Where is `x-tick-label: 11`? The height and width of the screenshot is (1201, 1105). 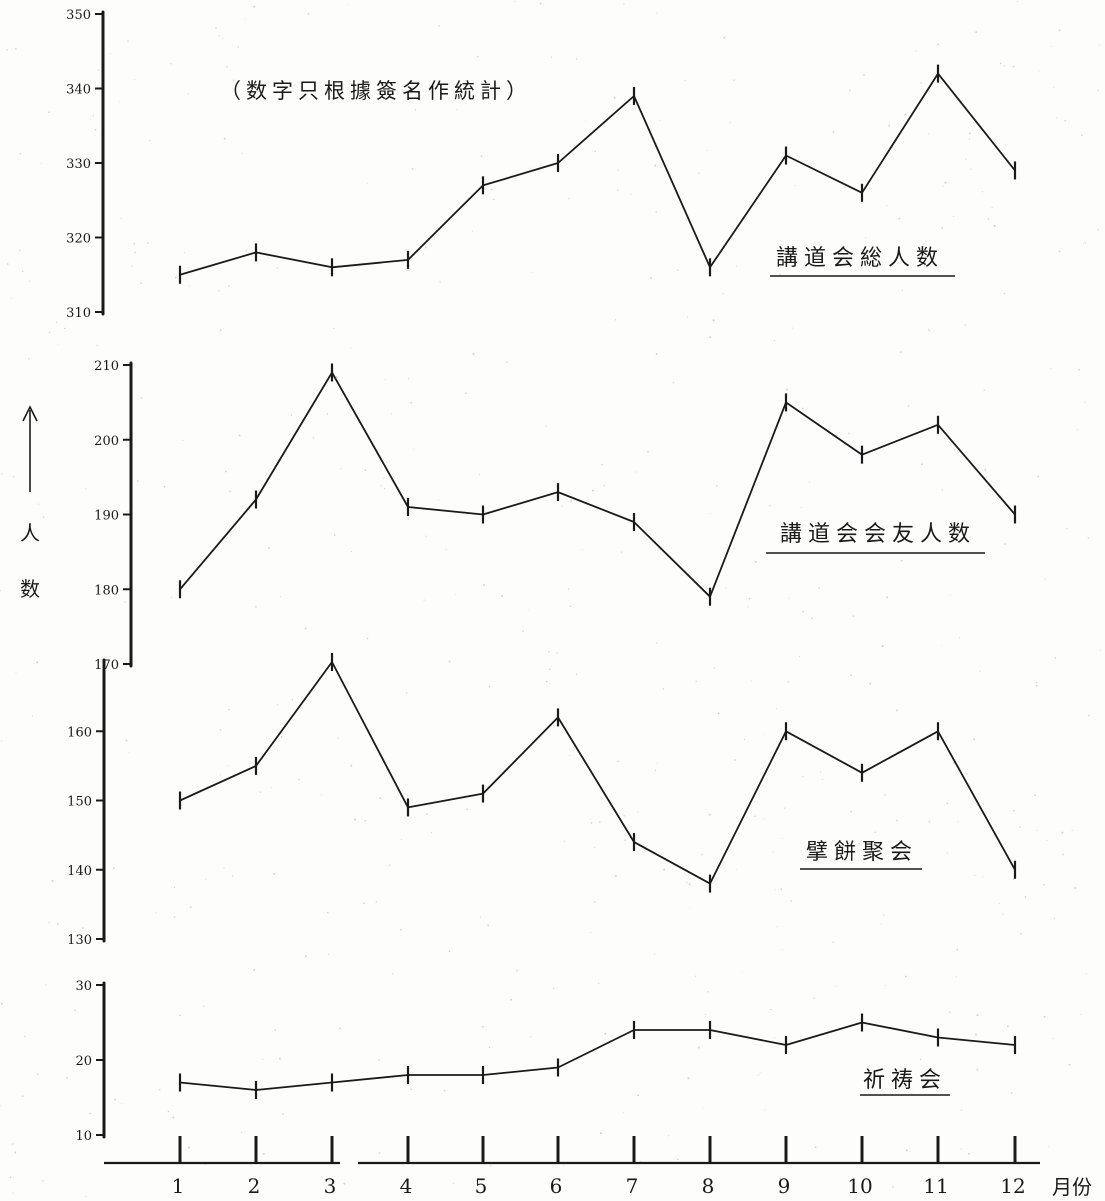
x-tick-label: 11 is located at coordinates (935, 1186).